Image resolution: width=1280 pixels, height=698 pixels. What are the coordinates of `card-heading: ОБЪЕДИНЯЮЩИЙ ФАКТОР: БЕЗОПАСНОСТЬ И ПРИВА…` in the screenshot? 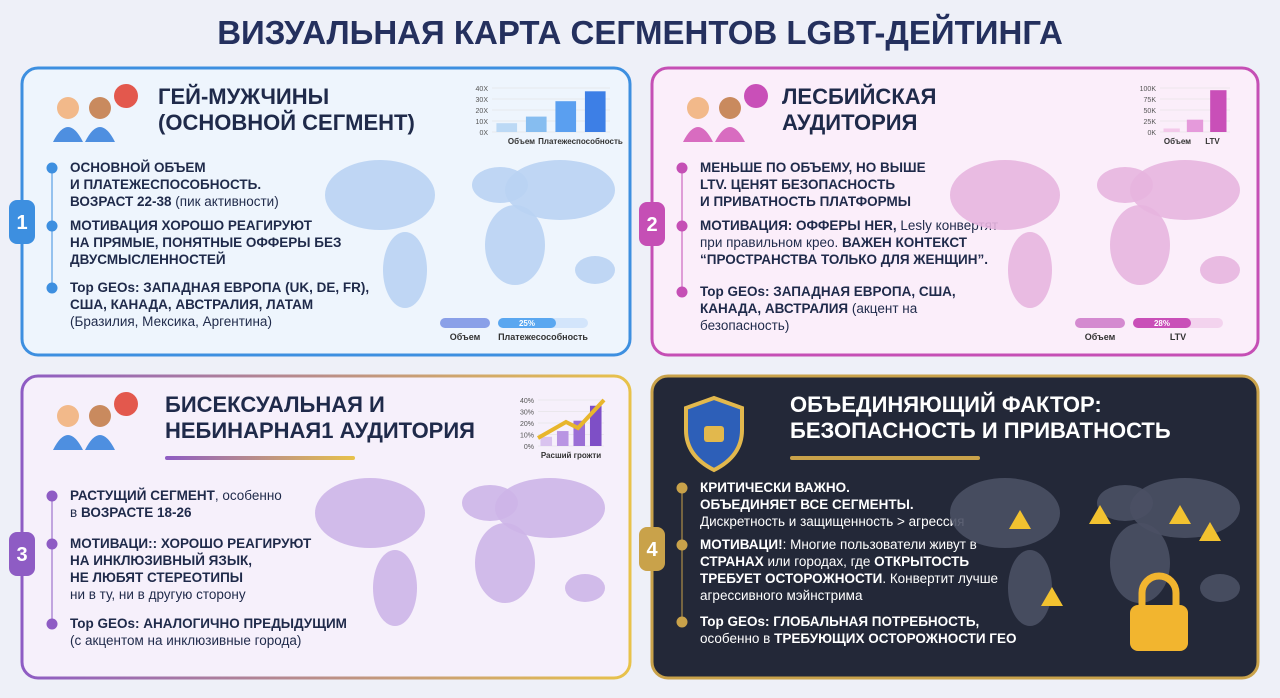 It's located at (980, 417).